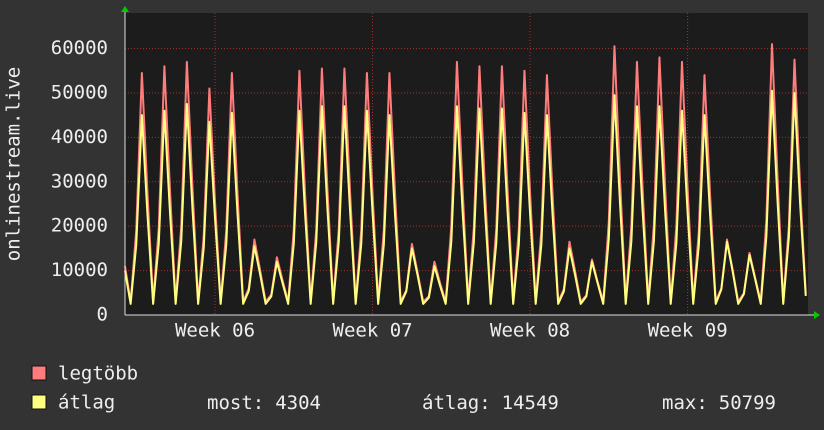 Image resolution: width=824 pixels, height=430 pixels. I want to click on y-axis-label: onlinestream.live, so click(14, 164).